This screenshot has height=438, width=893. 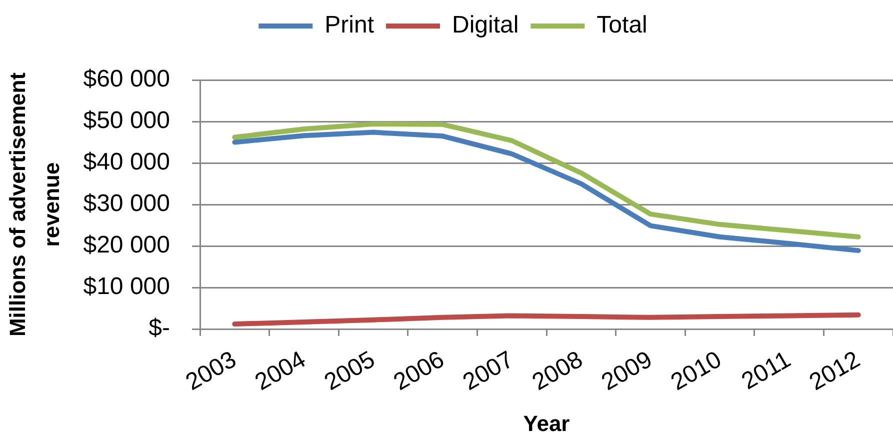 I want to click on y-tick-label: $50 000, so click(x=126, y=120).